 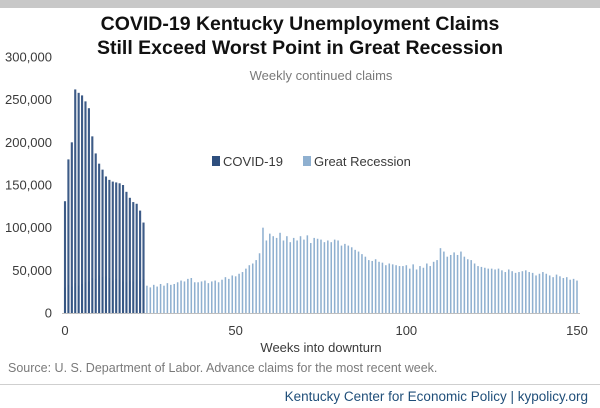 I want to click on x-tick-label: 0, so click(x=64, y=330).